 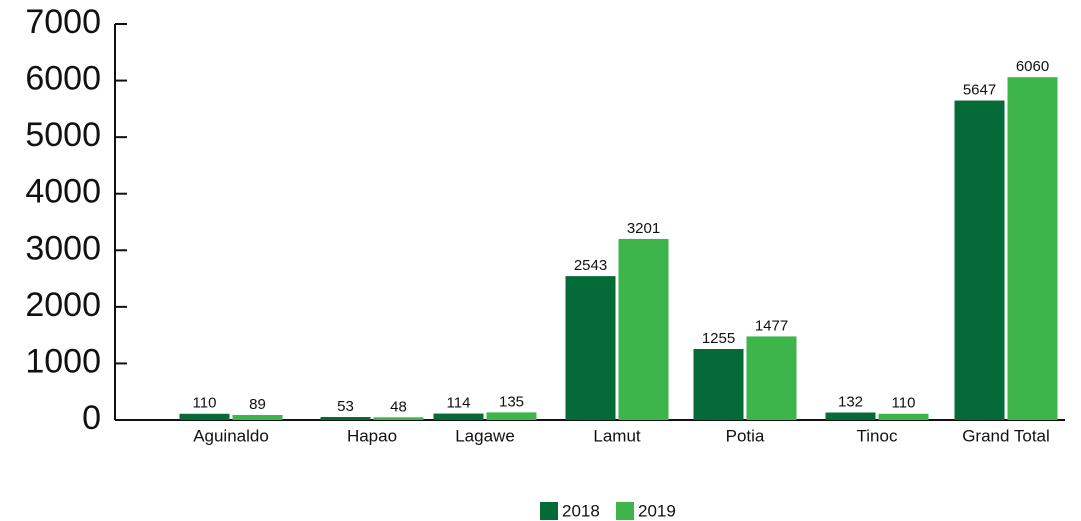 I want to click on y-tick-label: 0, so click(x=91, y=418).